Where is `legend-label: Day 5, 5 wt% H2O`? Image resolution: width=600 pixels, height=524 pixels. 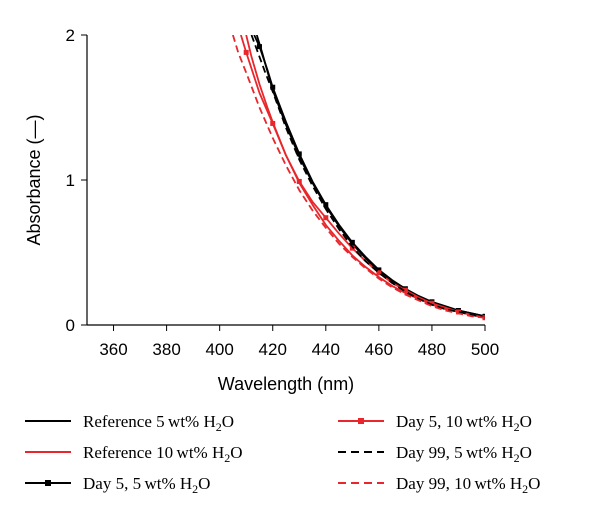
legend-label: Day 5, 5 wt% H2O is located at coordinates (146, 485).